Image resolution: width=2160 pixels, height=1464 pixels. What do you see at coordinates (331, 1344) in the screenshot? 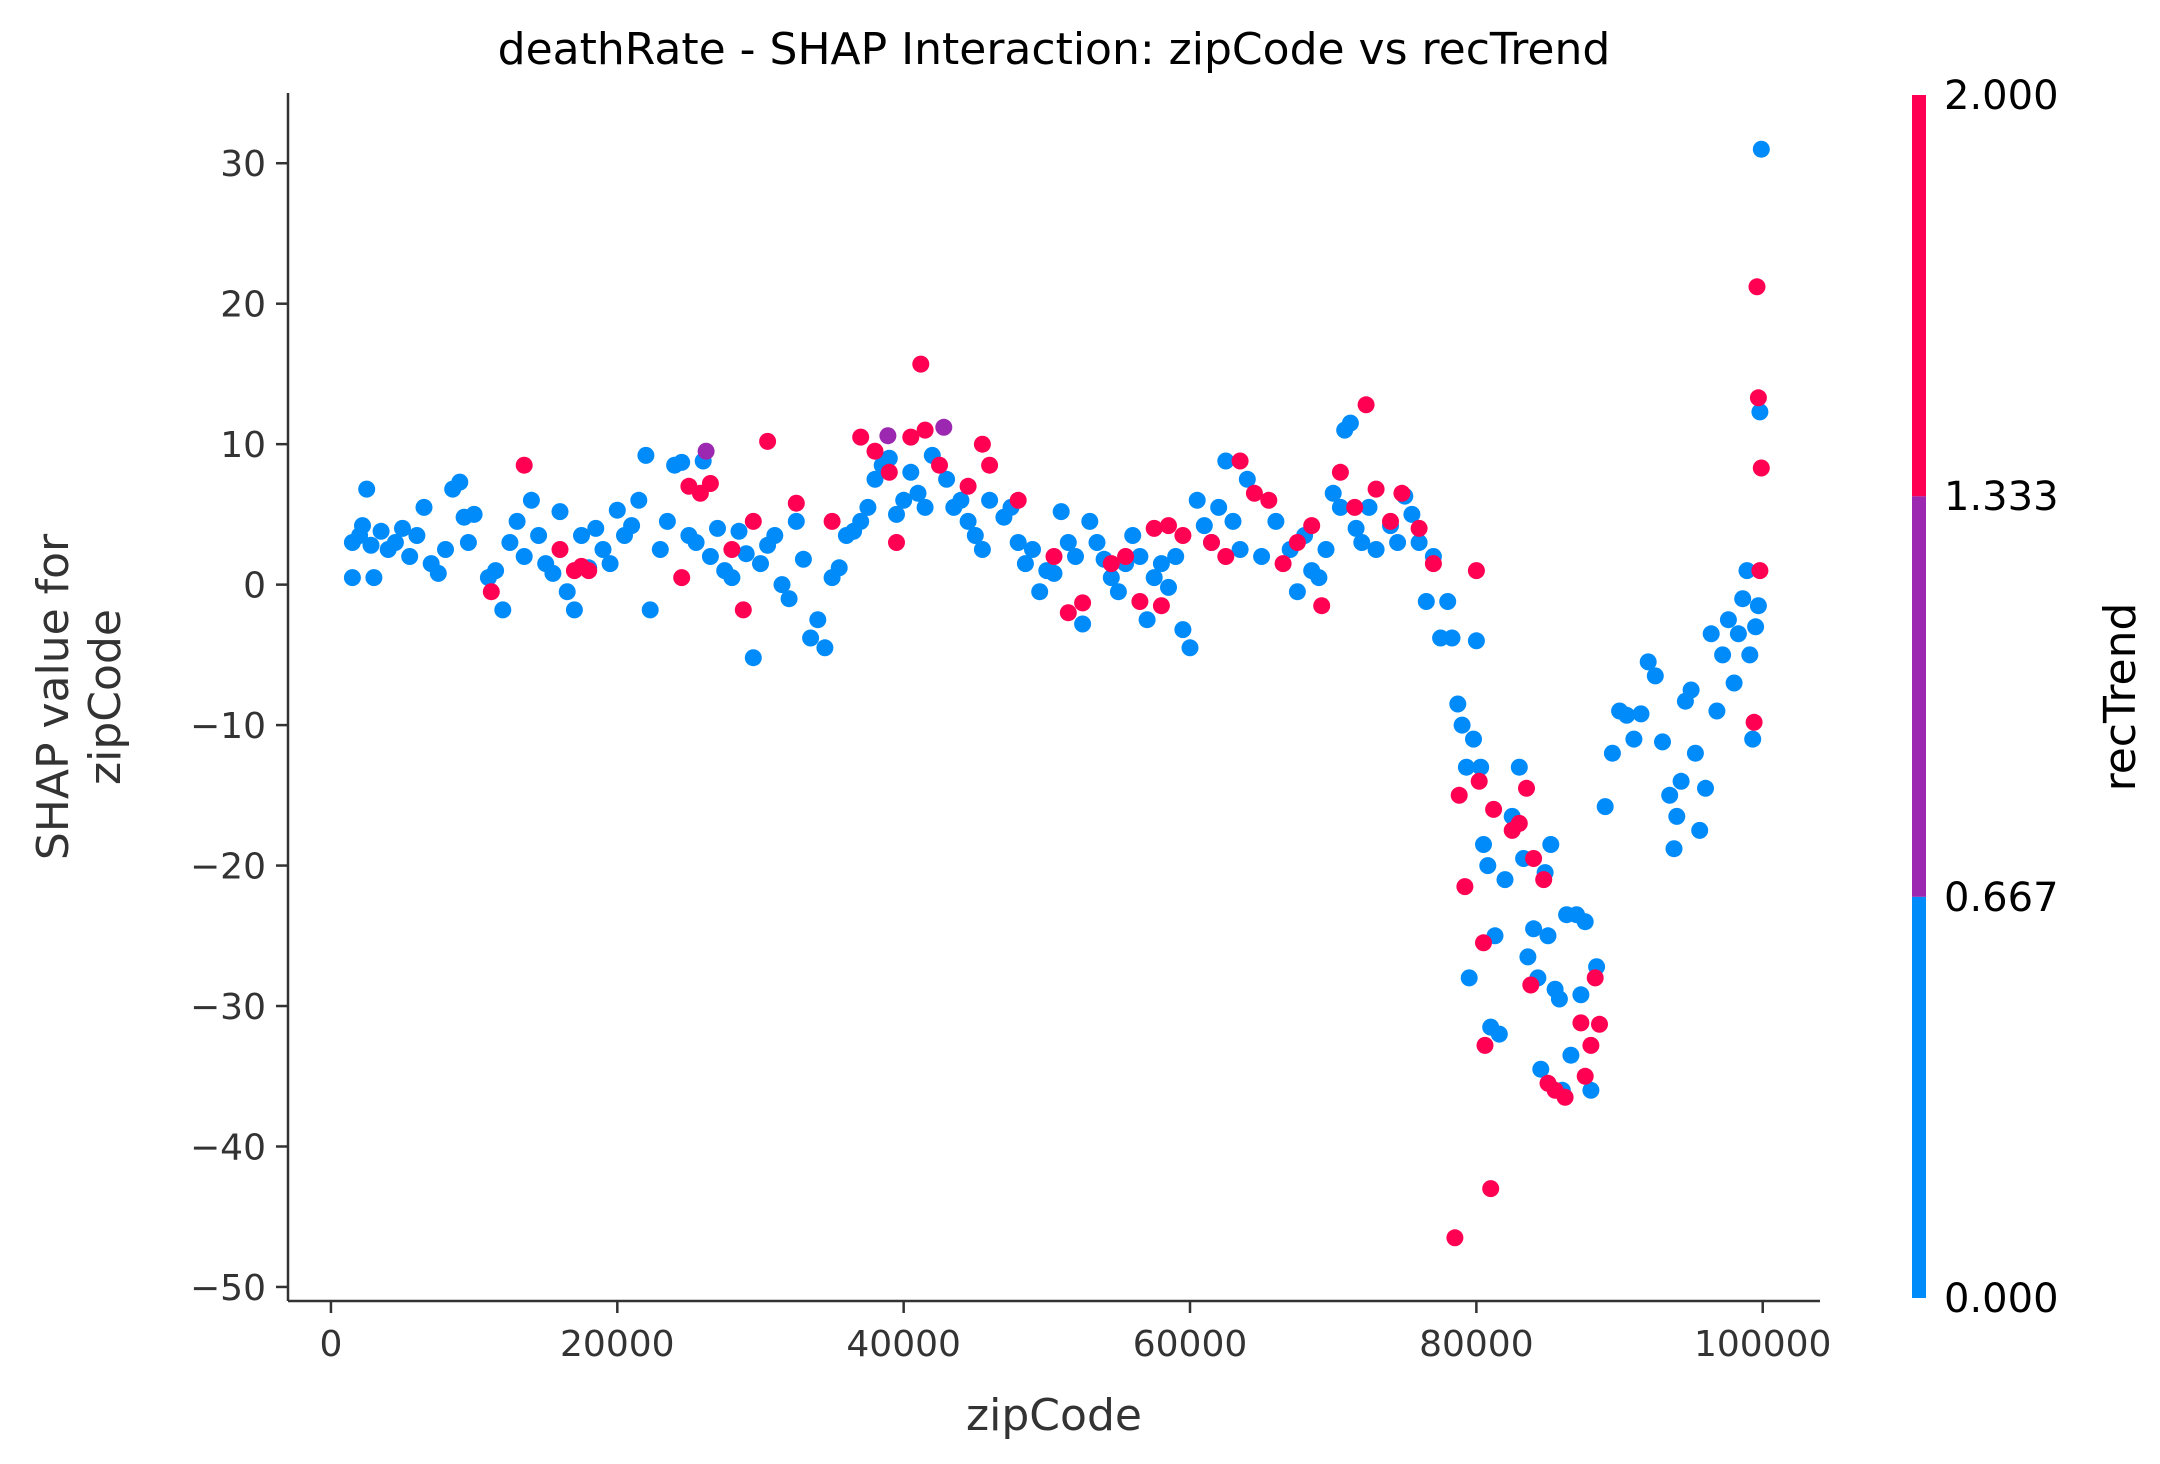
I see `x-tick-label: 0` at bounding box center [331, 1344].